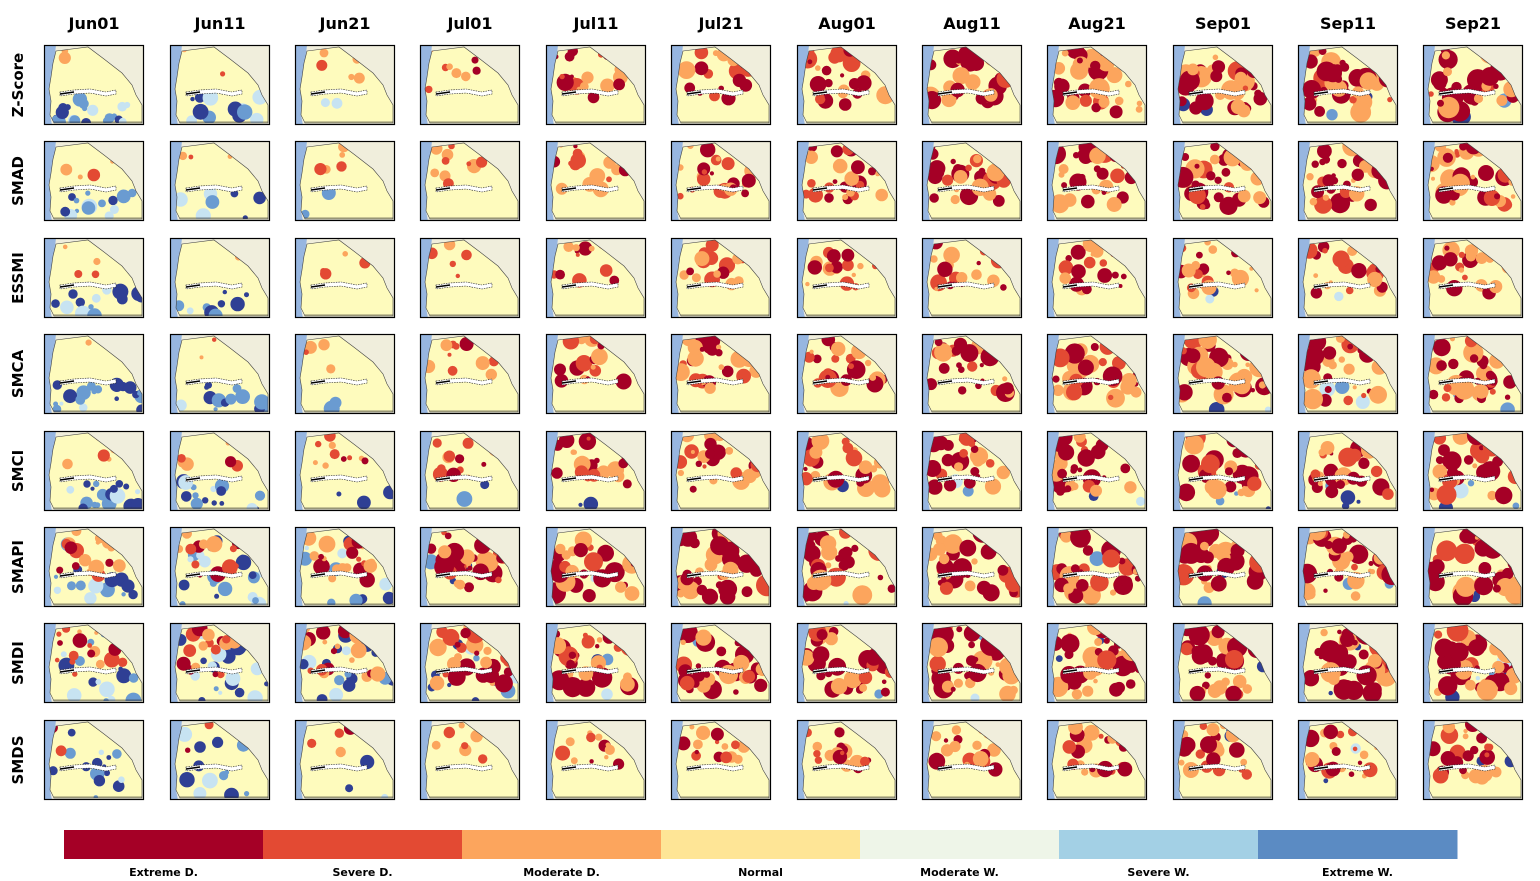 This screenshot has height=881, width=1540. I want to click on map-panel-z-score-sep01, so click(1223, 85).